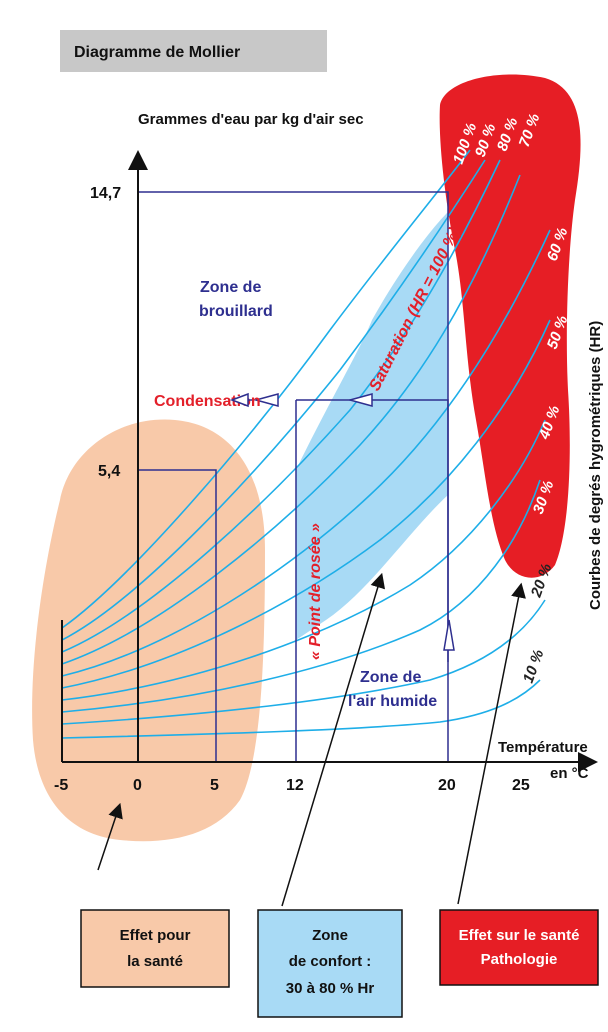 This screenshot has width=608, height=1032. I want to click on box-pathologie-line2: Pathologie, so click(519, 959).